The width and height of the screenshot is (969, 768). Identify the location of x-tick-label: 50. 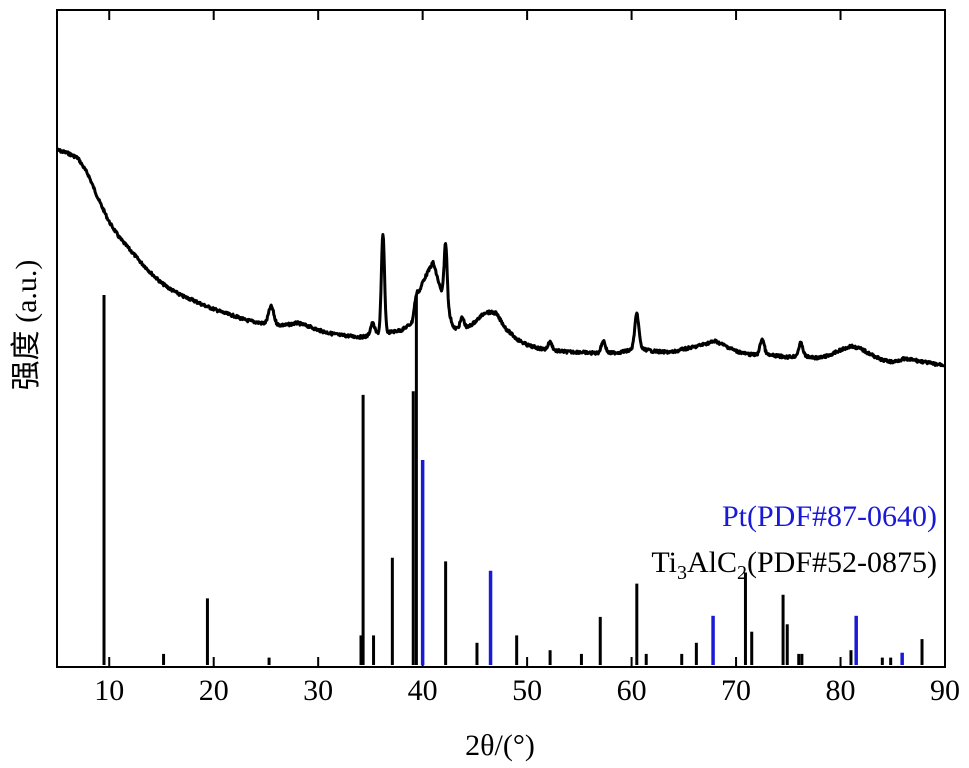
(527, 690).